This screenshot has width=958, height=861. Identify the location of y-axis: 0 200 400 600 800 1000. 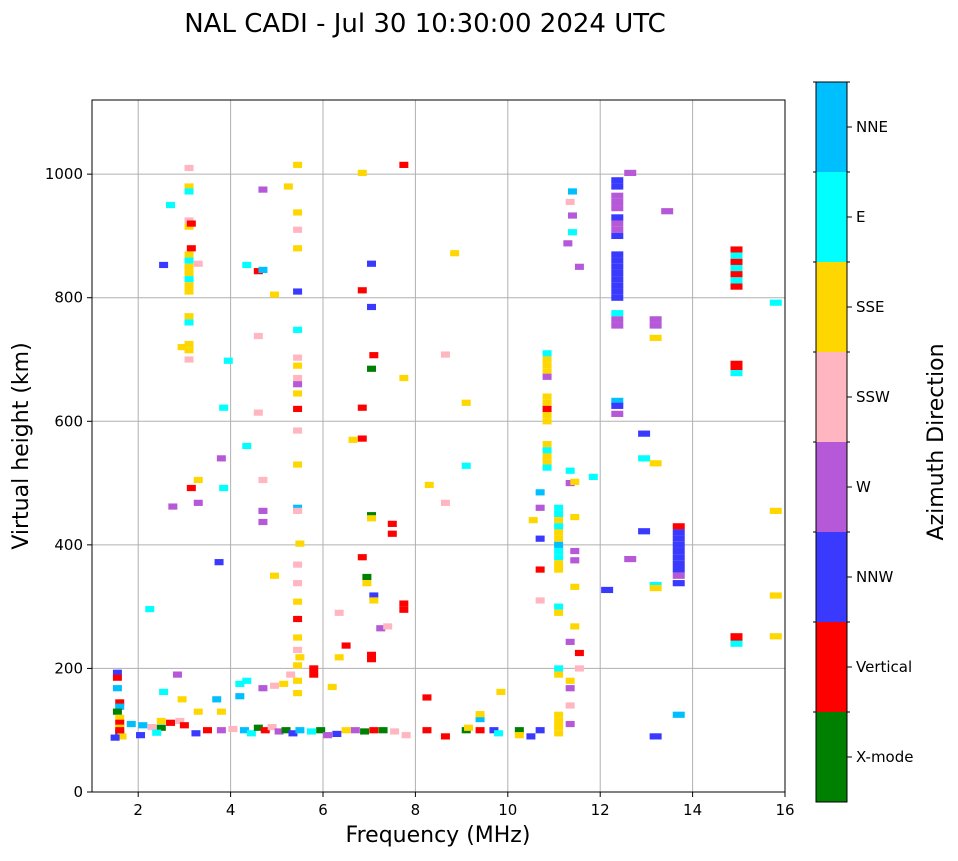
(68, 483).